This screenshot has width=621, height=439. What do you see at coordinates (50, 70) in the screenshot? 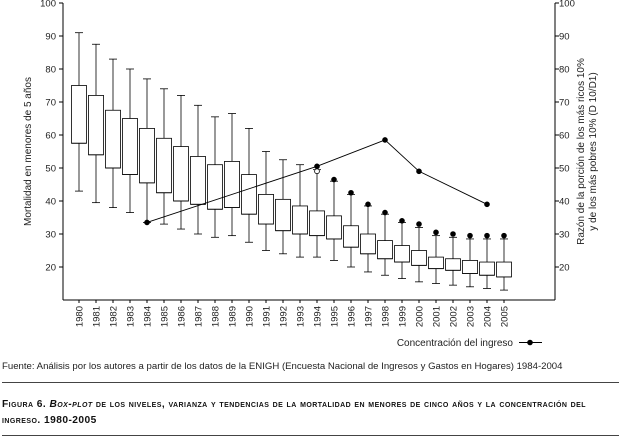
I see `left-tick-label: 80` at bounding box center [50, 70].